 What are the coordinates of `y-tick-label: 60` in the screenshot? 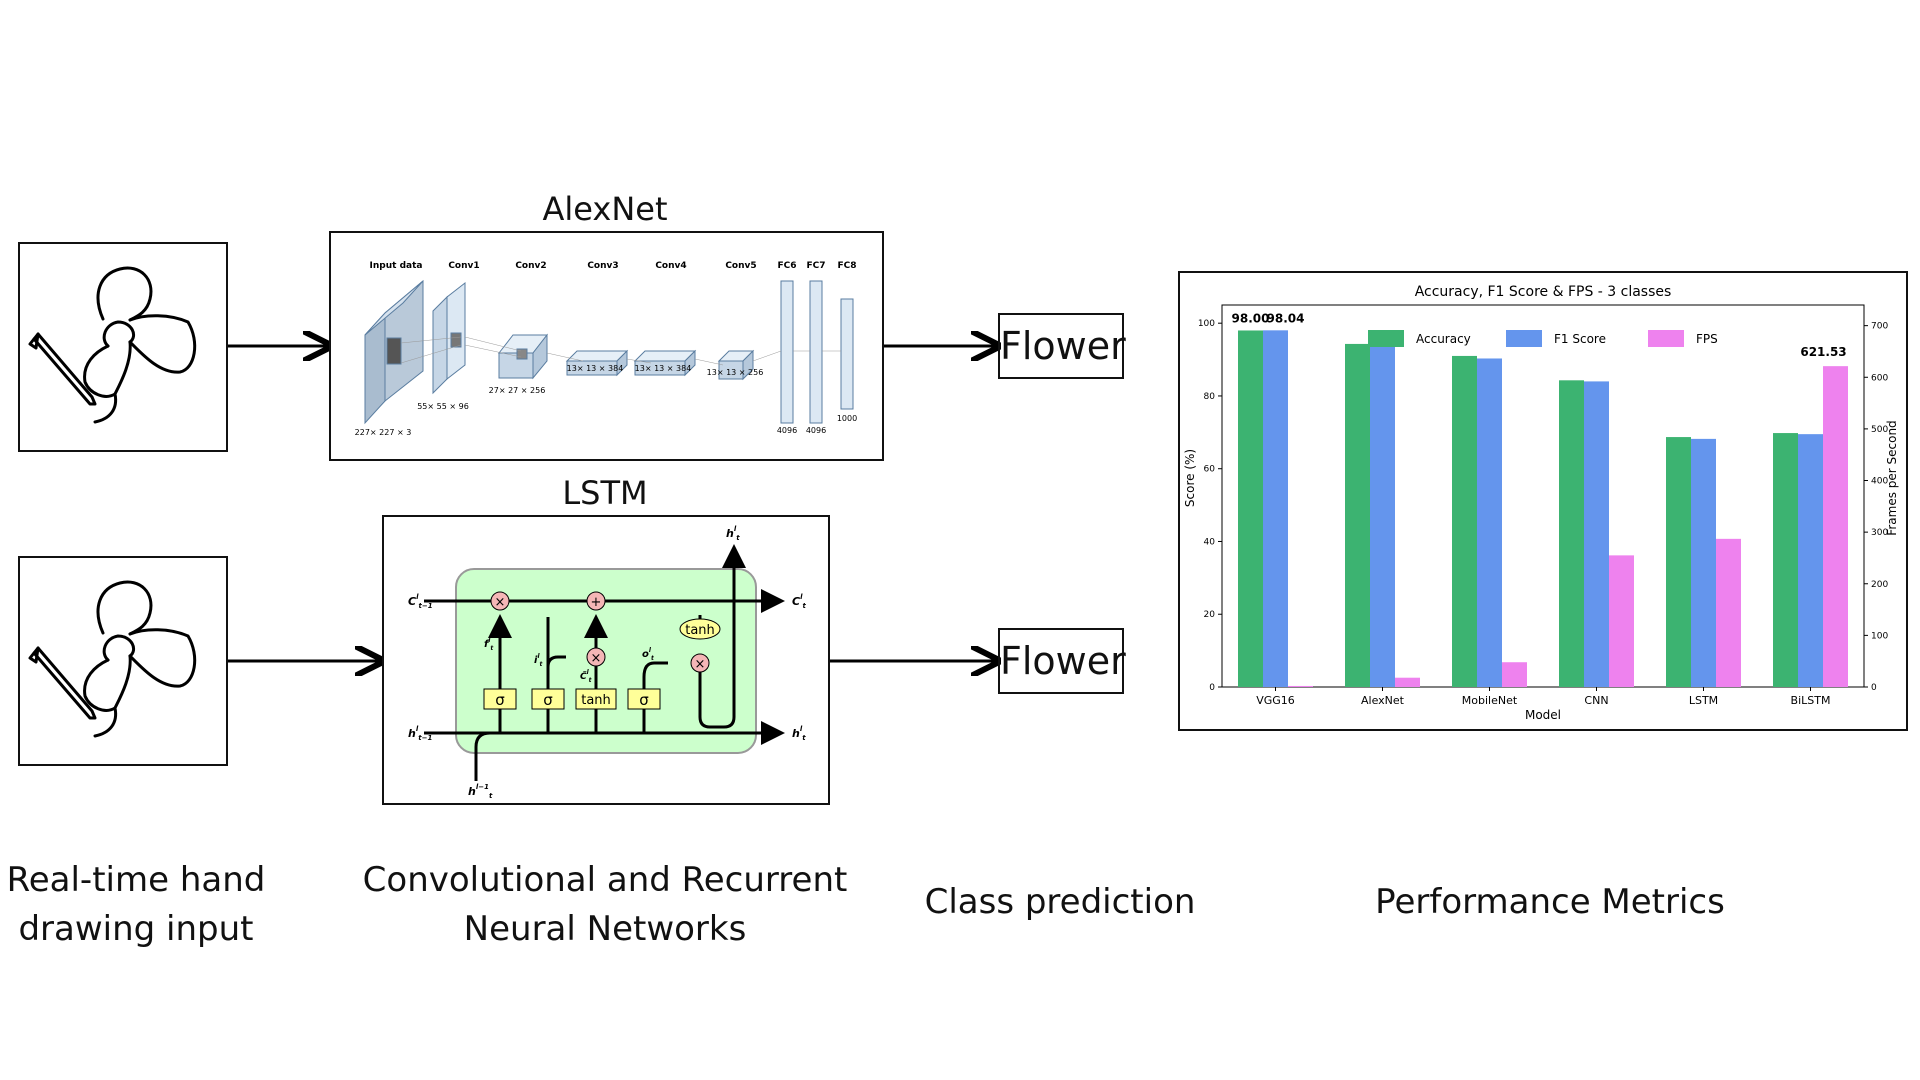 It's located at (1210, 470).